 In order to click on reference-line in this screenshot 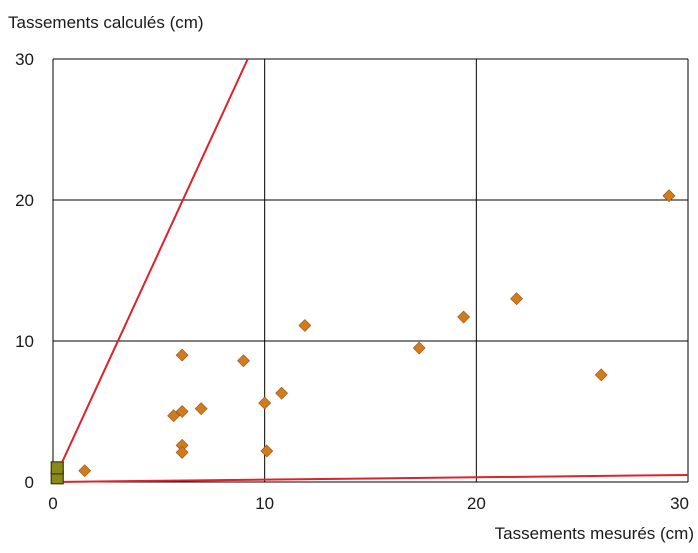, I will do `click(370, 478)`.